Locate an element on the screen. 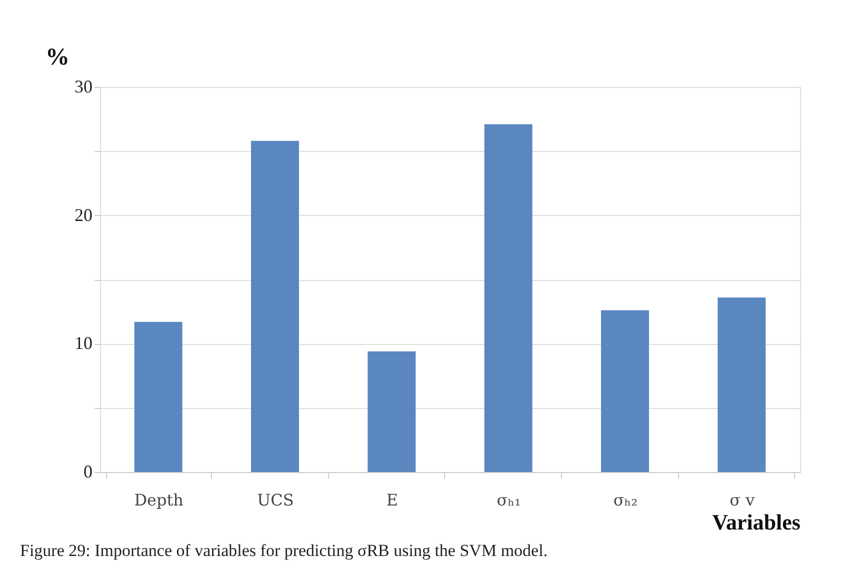 This screenshot has height=584, width=847. y-axis-title: % is located at coordinates (58, 57).